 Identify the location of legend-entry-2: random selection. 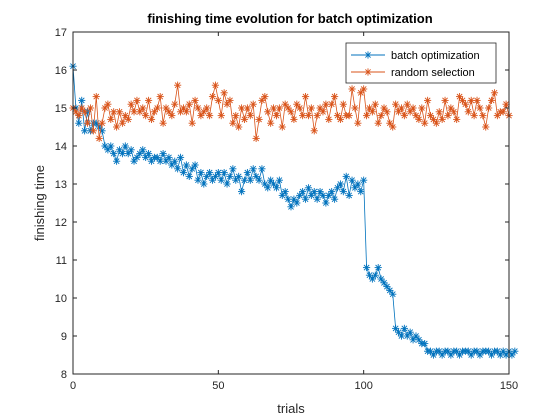
(413, 73).